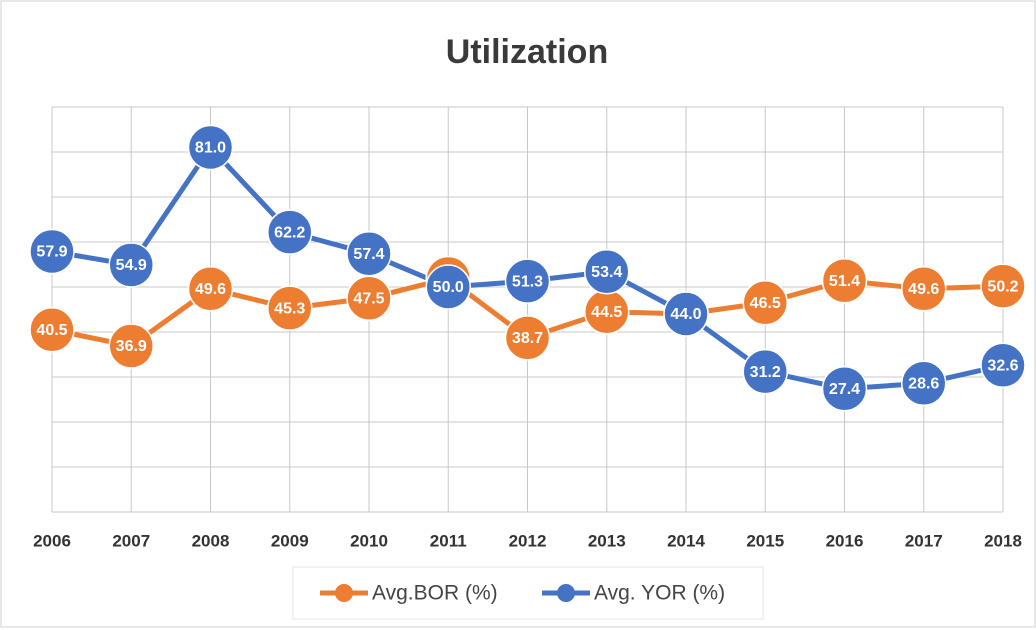 This screenshot has width=1036, height=630. I want to click on value-label: 28.6, so click(923, 384).